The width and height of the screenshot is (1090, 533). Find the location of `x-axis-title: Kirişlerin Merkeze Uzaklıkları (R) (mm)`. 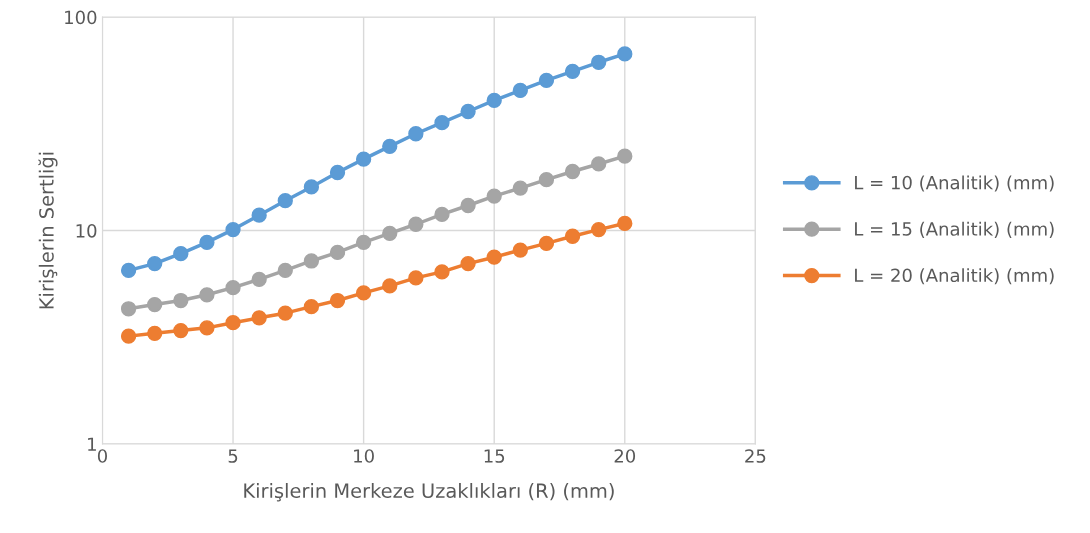

x-axis-title: Kirişlerin Merkeze Uzaklıkları (R) (mm) is located at coordinates (429, 492).